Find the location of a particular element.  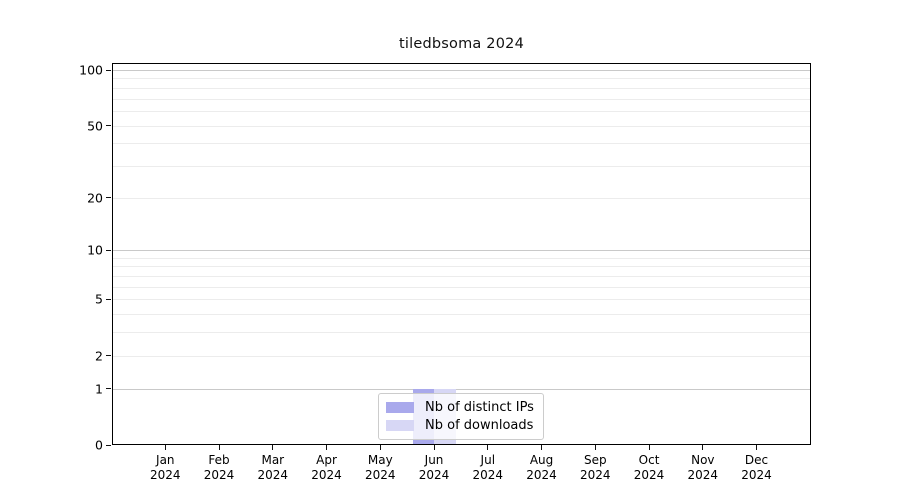

y-tick-label: 0 is located at coordinates (99, 445).